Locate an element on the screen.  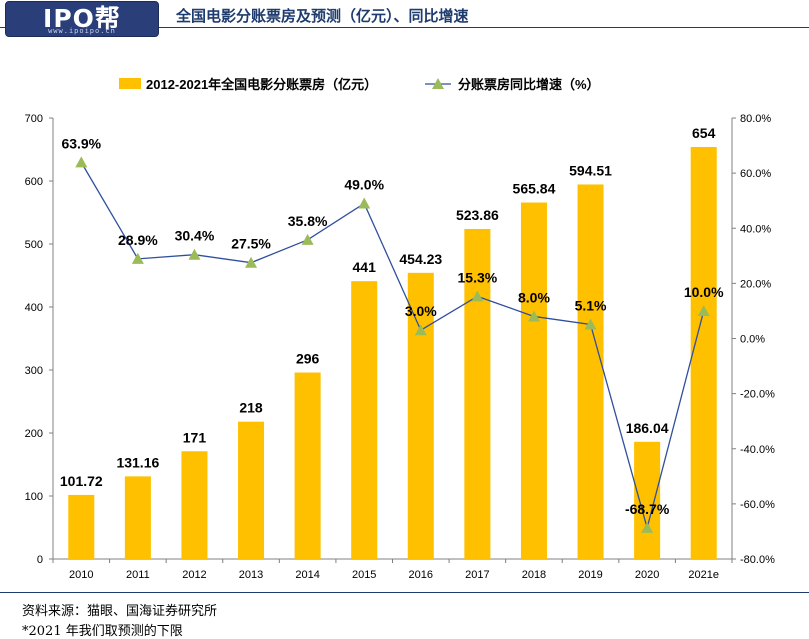
left-tick-label: 0 is located at coordinates (40, 560).